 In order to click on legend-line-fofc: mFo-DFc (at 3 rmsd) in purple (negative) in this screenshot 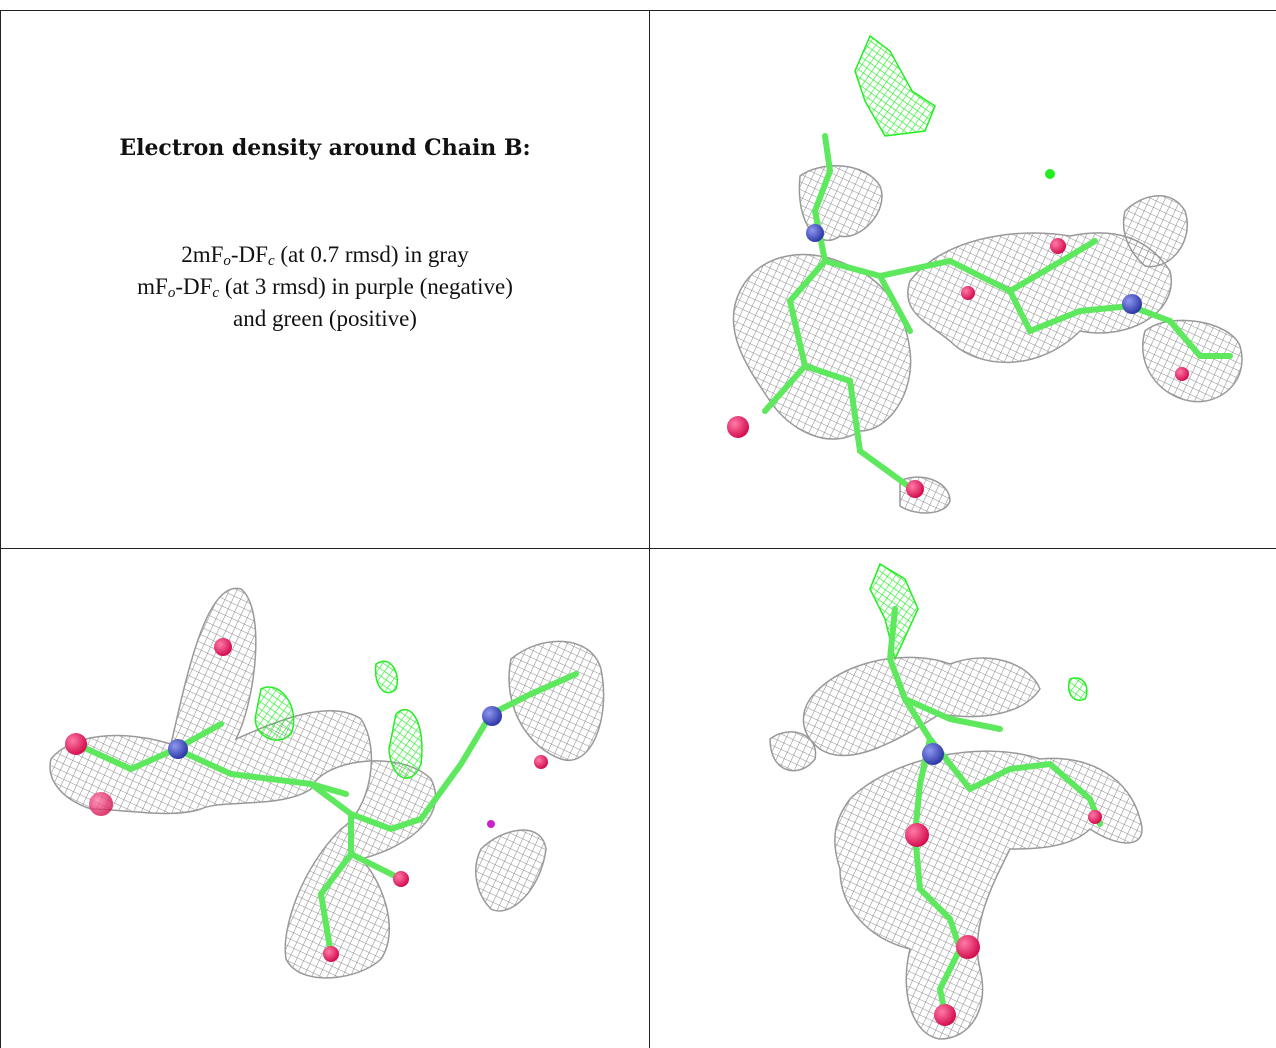, I will do `click(325, 287)`.